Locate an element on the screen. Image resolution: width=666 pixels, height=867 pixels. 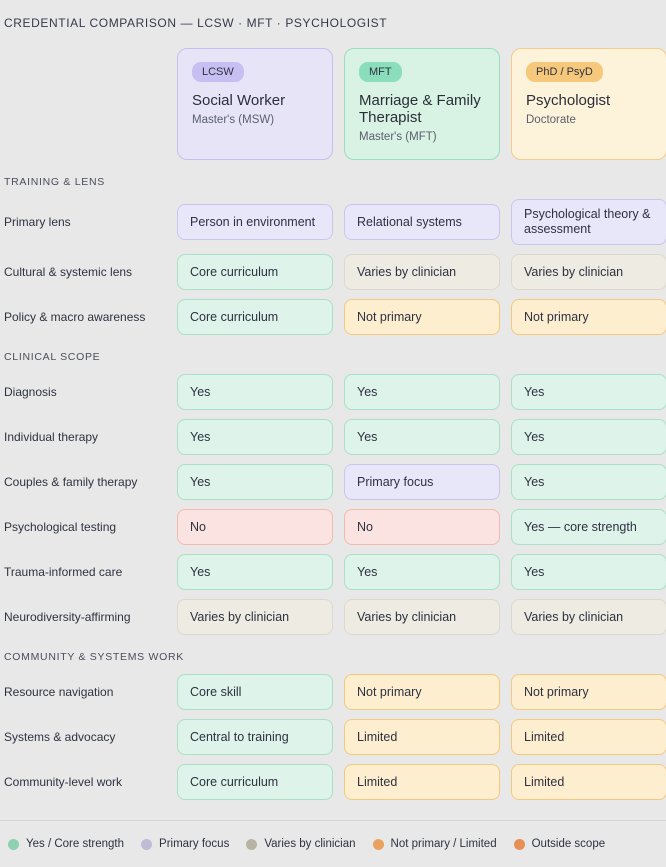
legend-item: Varies by clinician is located at coordinates (301, 844).